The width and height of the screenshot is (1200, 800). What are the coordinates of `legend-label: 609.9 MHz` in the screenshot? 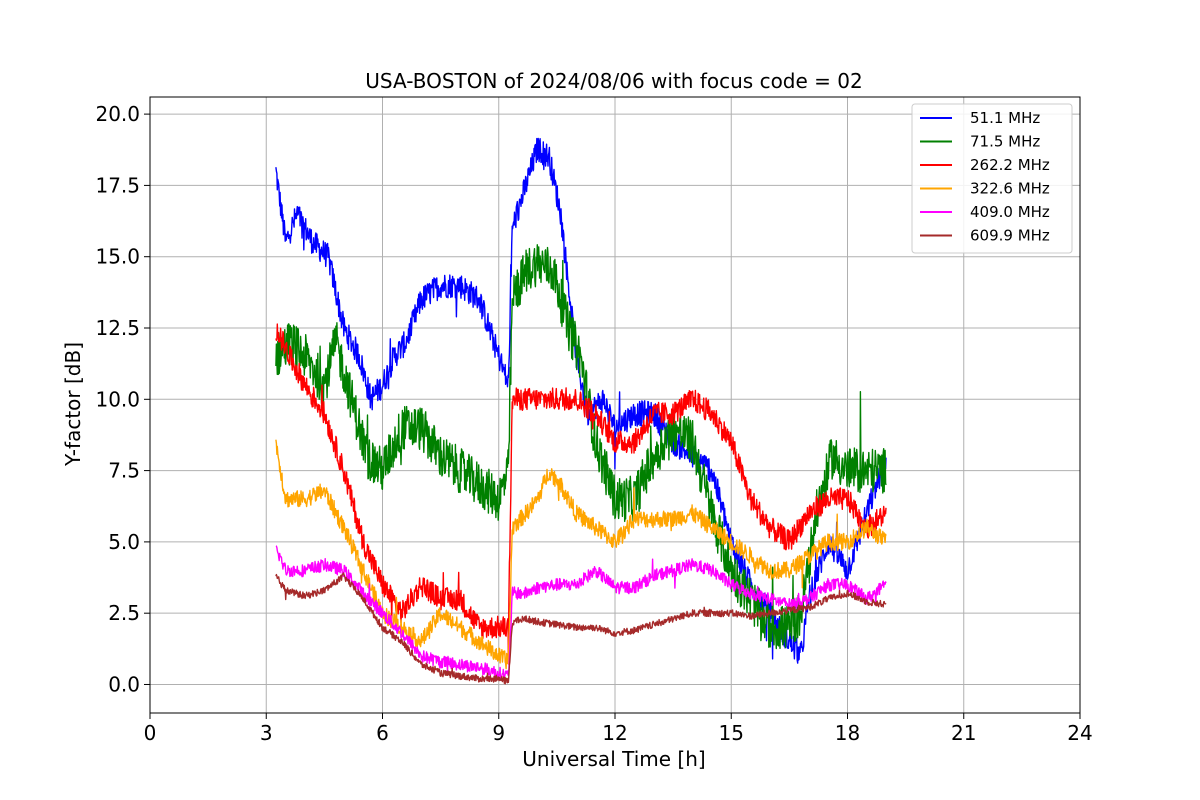 It's located at (1010, 236).